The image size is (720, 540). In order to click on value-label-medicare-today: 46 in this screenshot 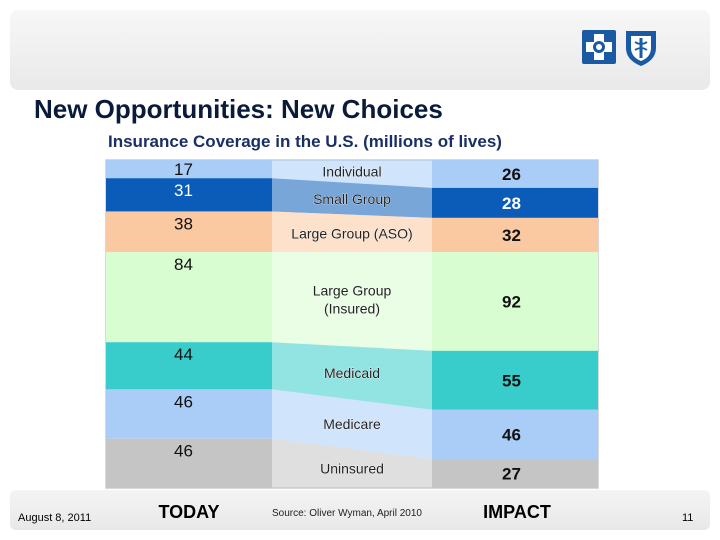, I will do `click(183, 401)`.